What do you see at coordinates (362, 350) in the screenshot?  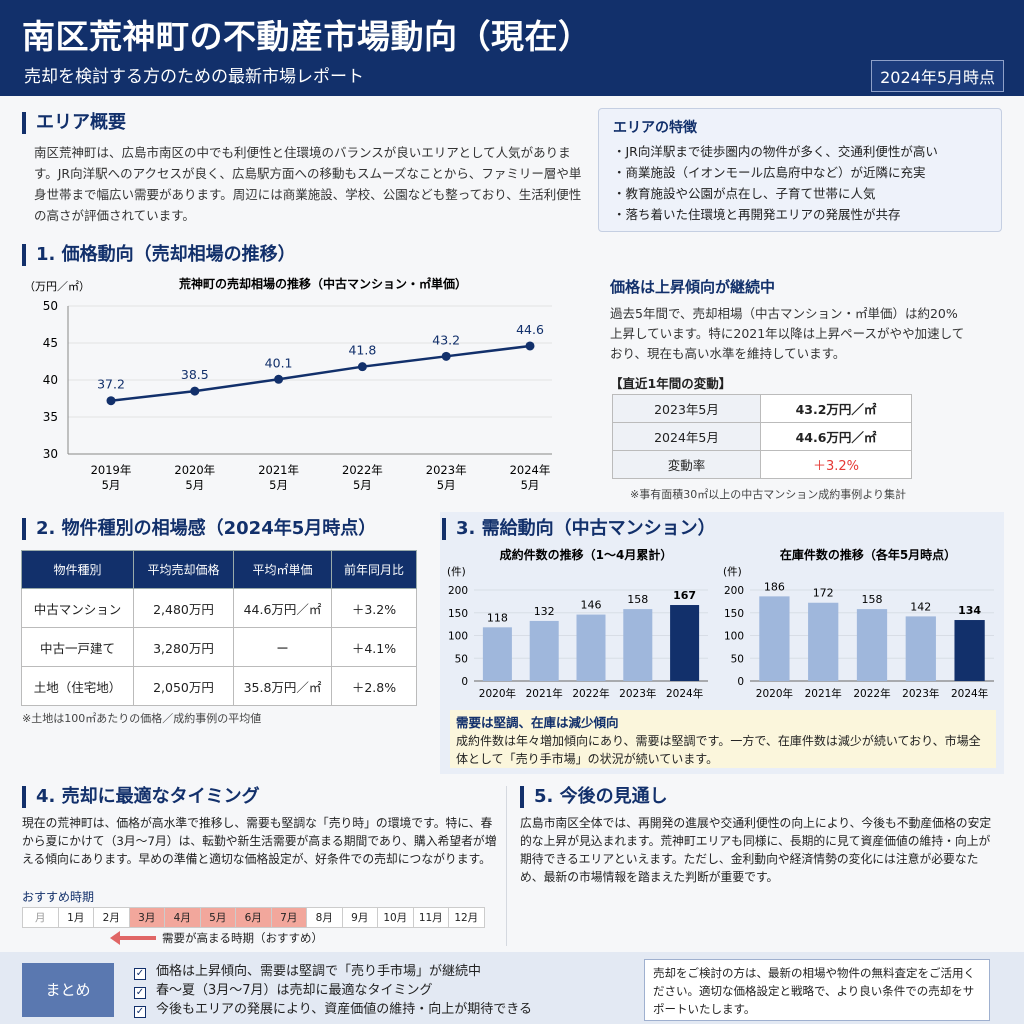 I see `data-label: 41.8` at bounding box center [362, 350].